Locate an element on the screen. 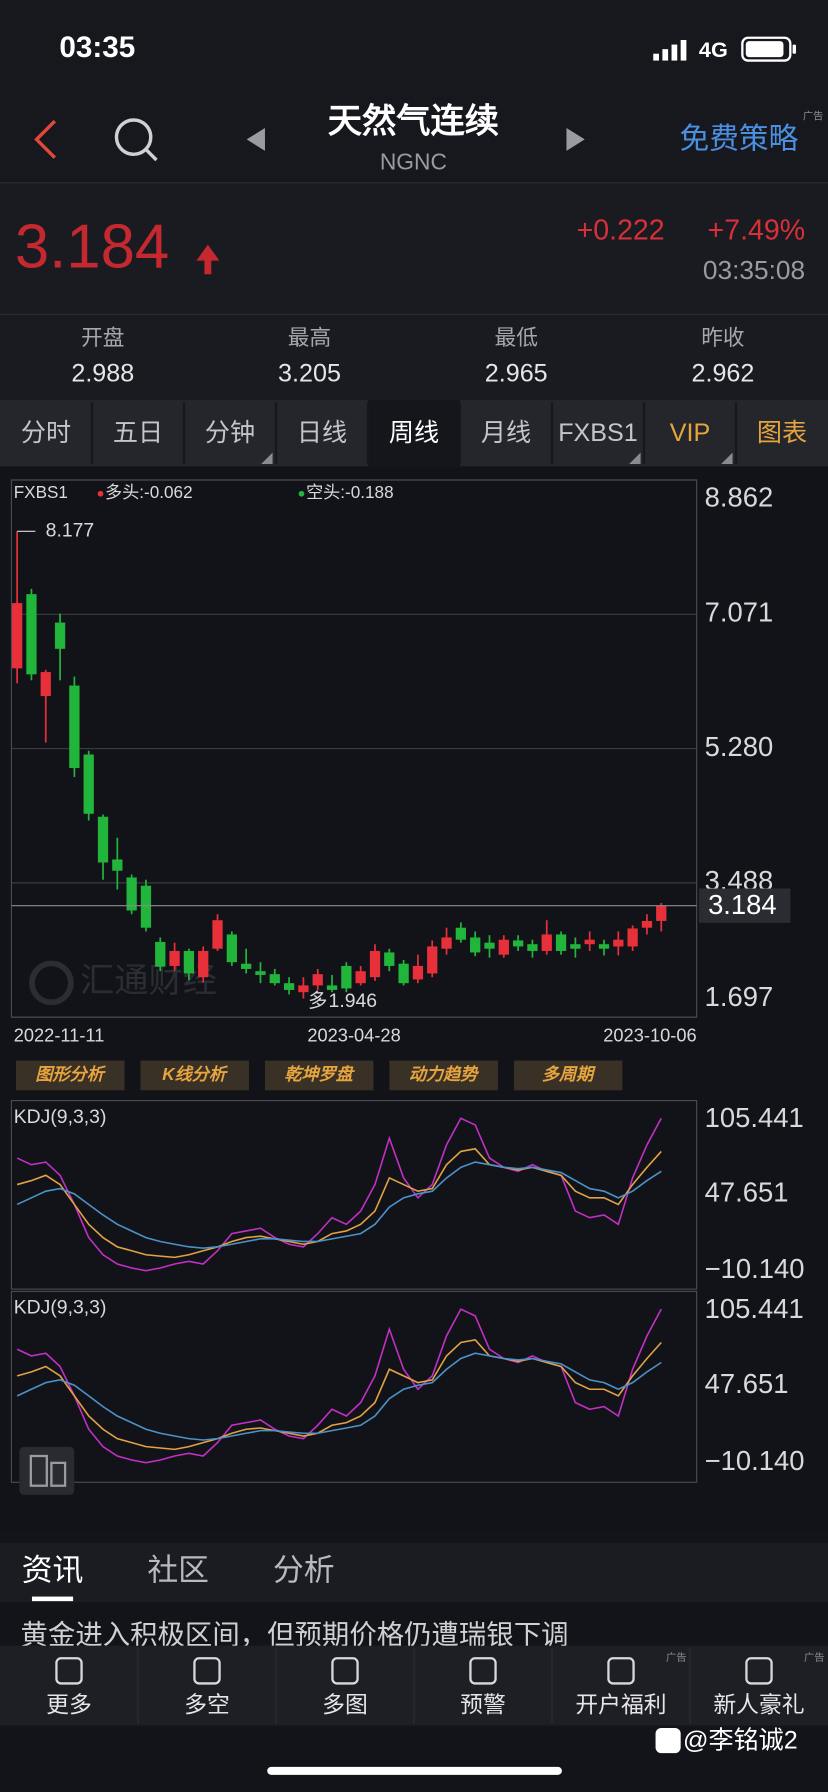 Image resolution: width=828 pixels, height=1792 pixels. watermark: 汇通财经 is located at coordinates (148, 981).